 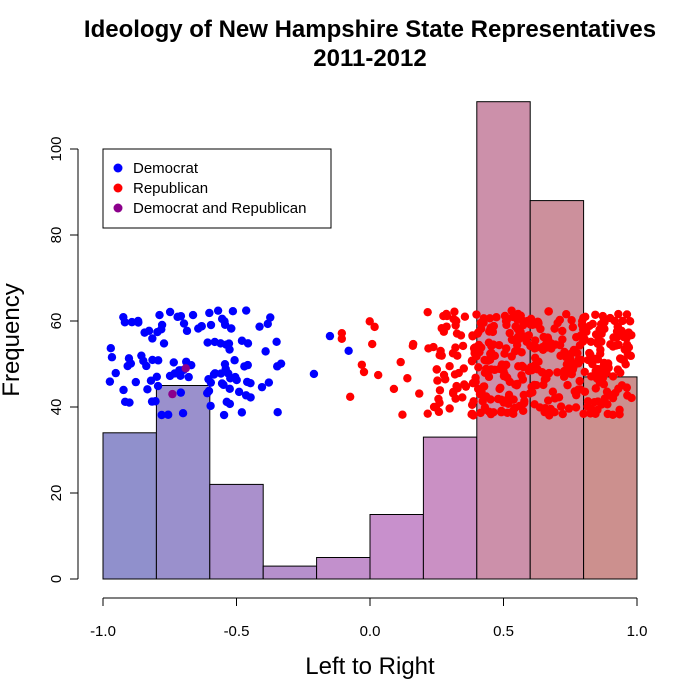 What do you see at coordinates (103, 631) in the screenshot?
I see `x-tick-label: -1.0` at bounding box center [103, 631].